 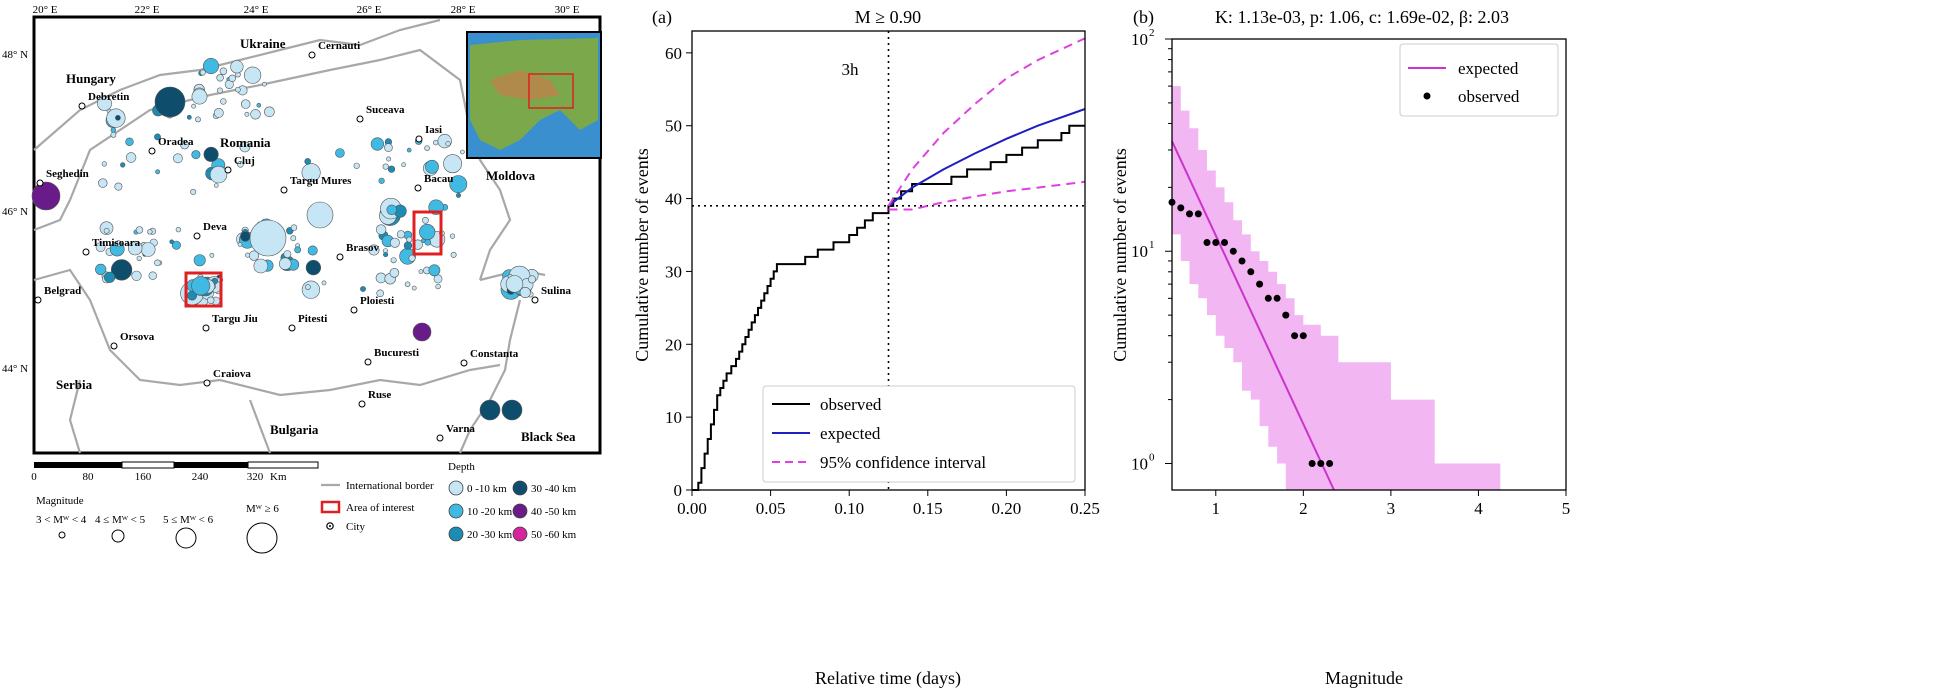 I want to click on depth-legend-title: Depth, so click(x=461, y=467).